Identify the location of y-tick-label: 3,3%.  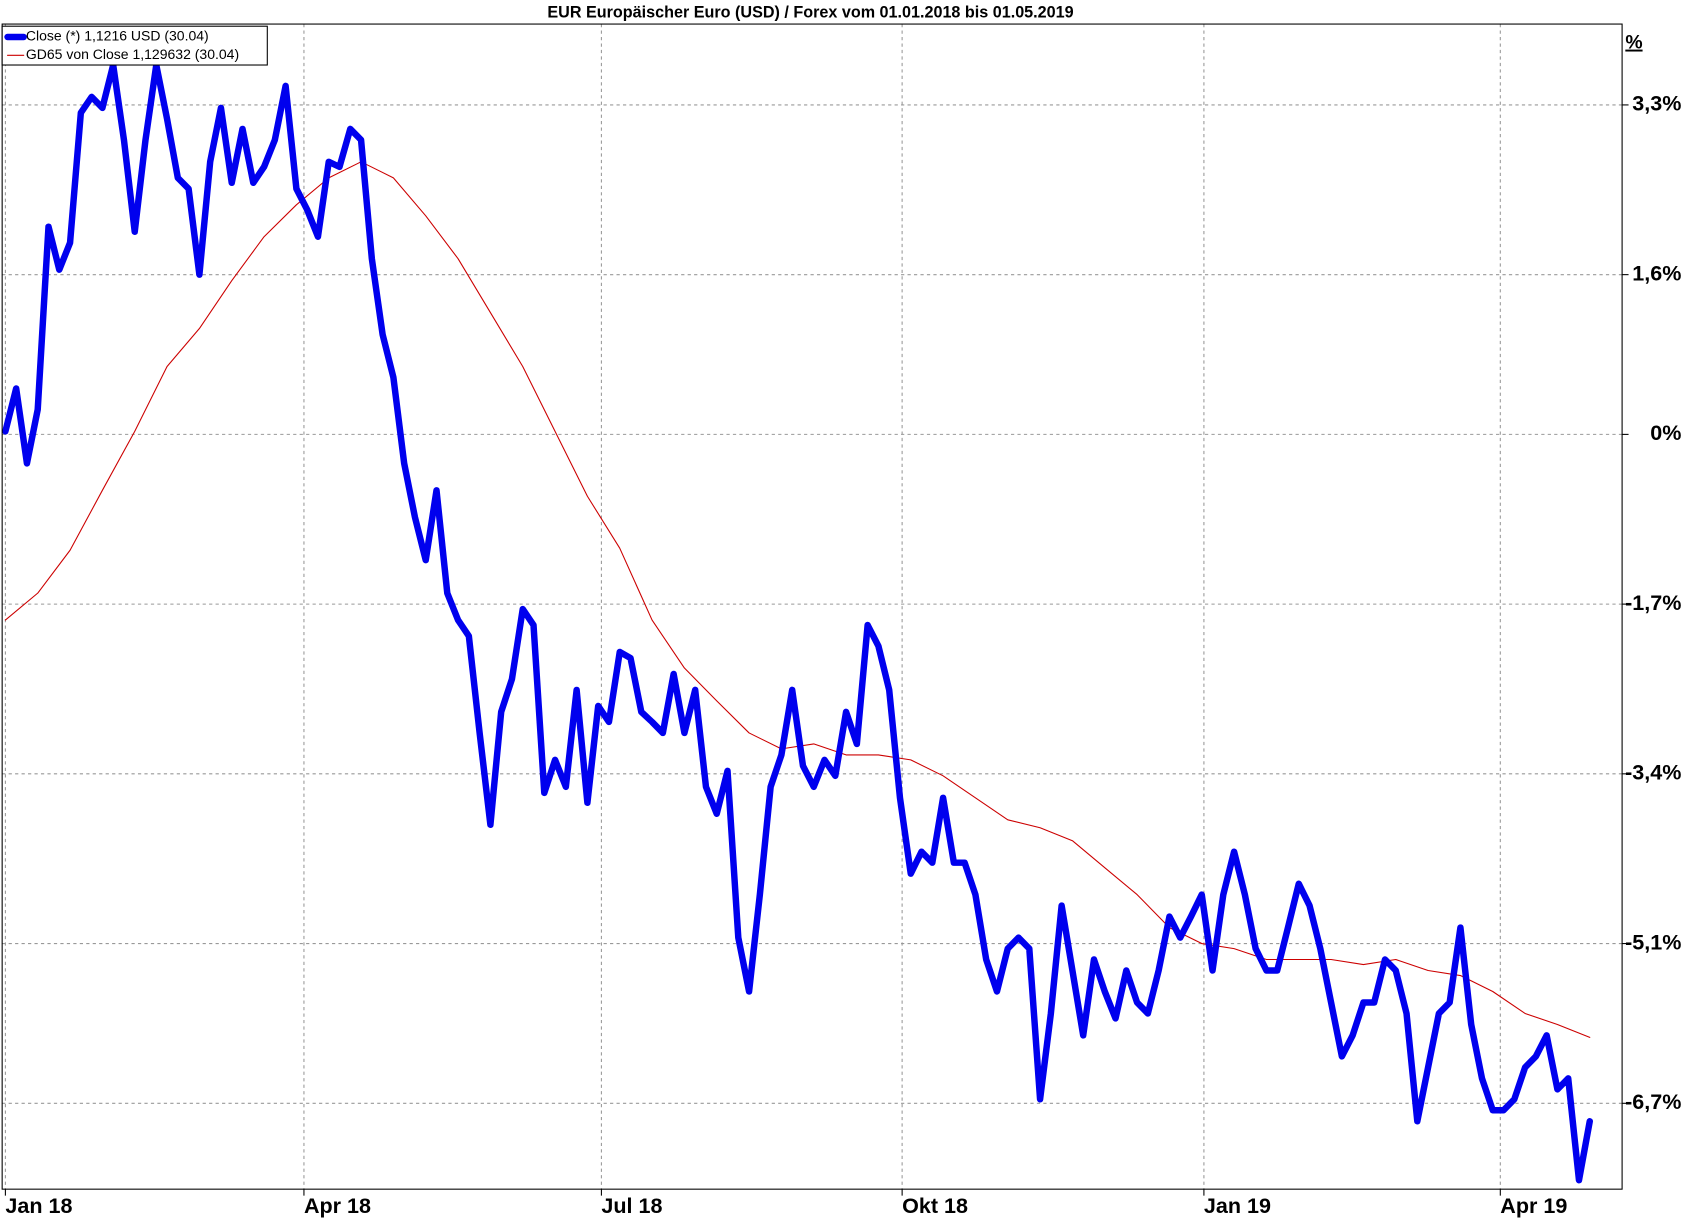
(1656, 103).